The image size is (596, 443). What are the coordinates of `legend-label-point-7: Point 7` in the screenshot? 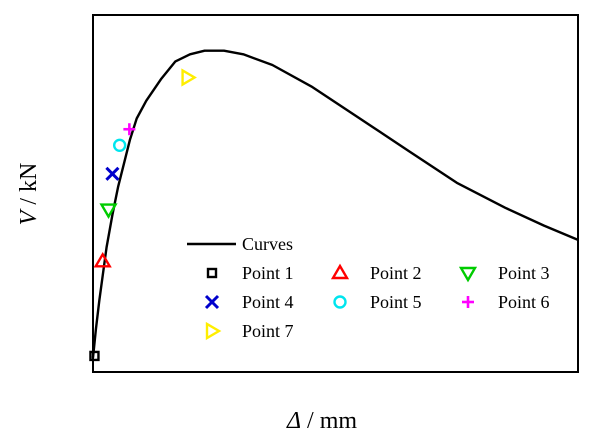 It's located at (268, 331).